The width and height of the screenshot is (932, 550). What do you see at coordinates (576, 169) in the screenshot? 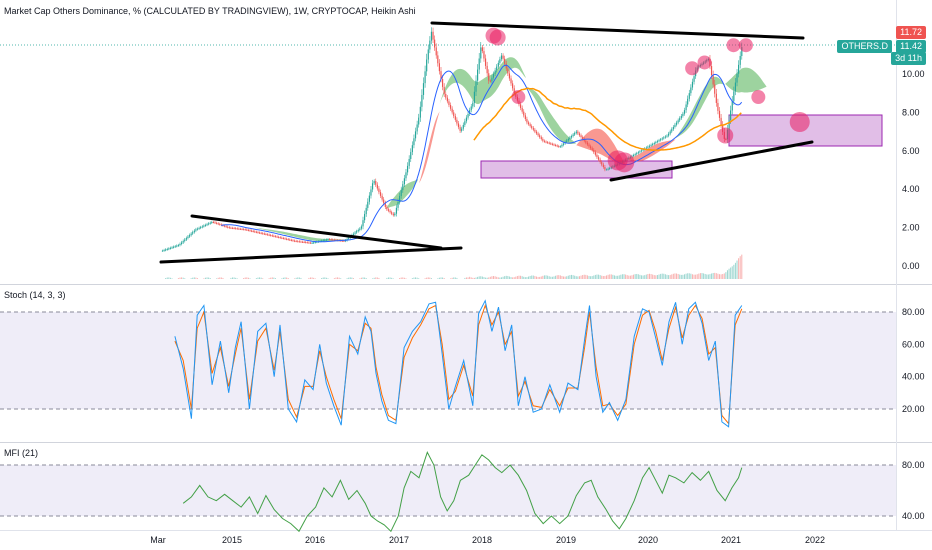
I see `zone-lower` at bounding box center [576, 169].